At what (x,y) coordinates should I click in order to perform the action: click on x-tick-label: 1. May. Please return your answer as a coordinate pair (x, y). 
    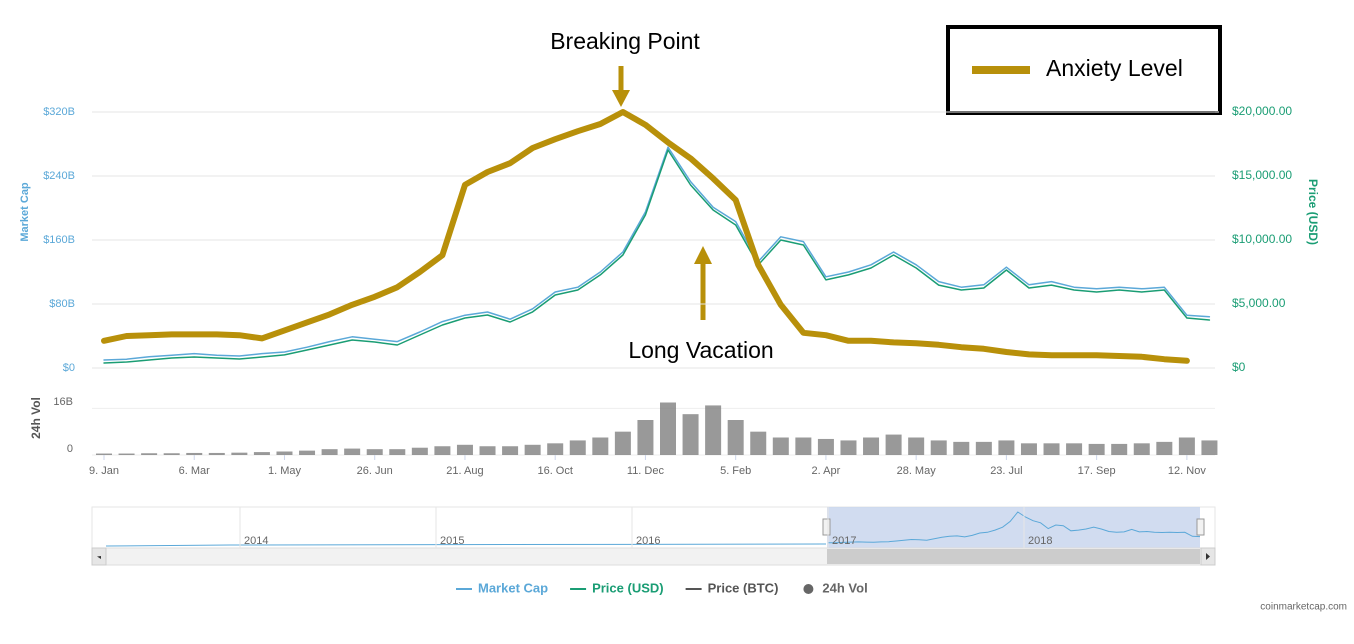
    Looking at the image, I should click on (285, 471).